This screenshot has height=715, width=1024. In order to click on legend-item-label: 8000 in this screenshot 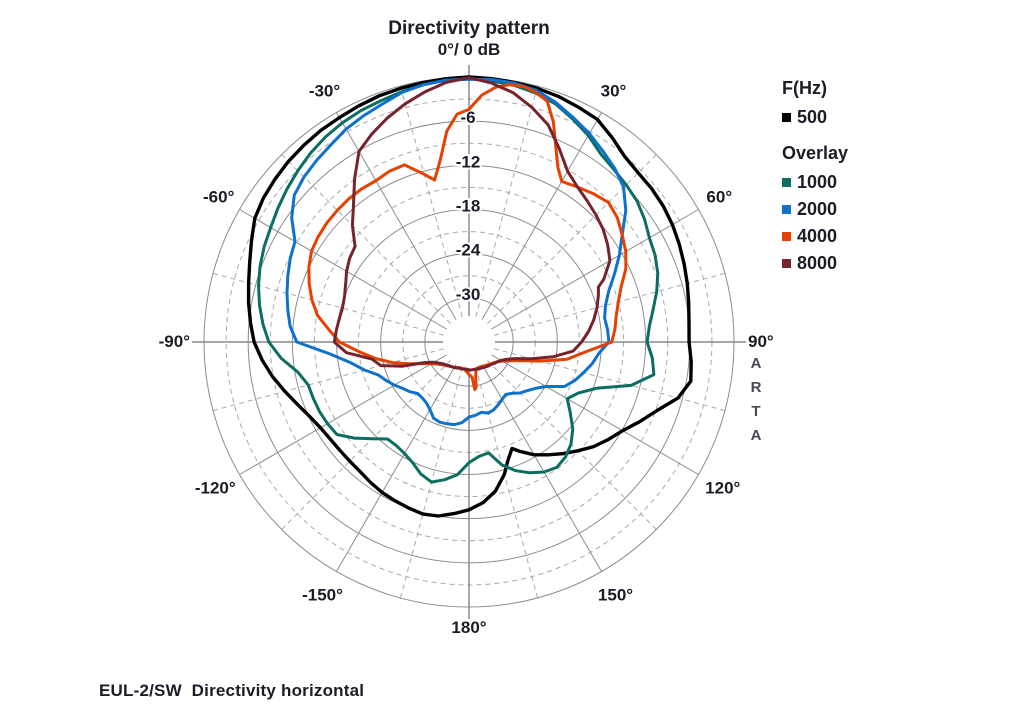, I will do `click(817, 263)`.